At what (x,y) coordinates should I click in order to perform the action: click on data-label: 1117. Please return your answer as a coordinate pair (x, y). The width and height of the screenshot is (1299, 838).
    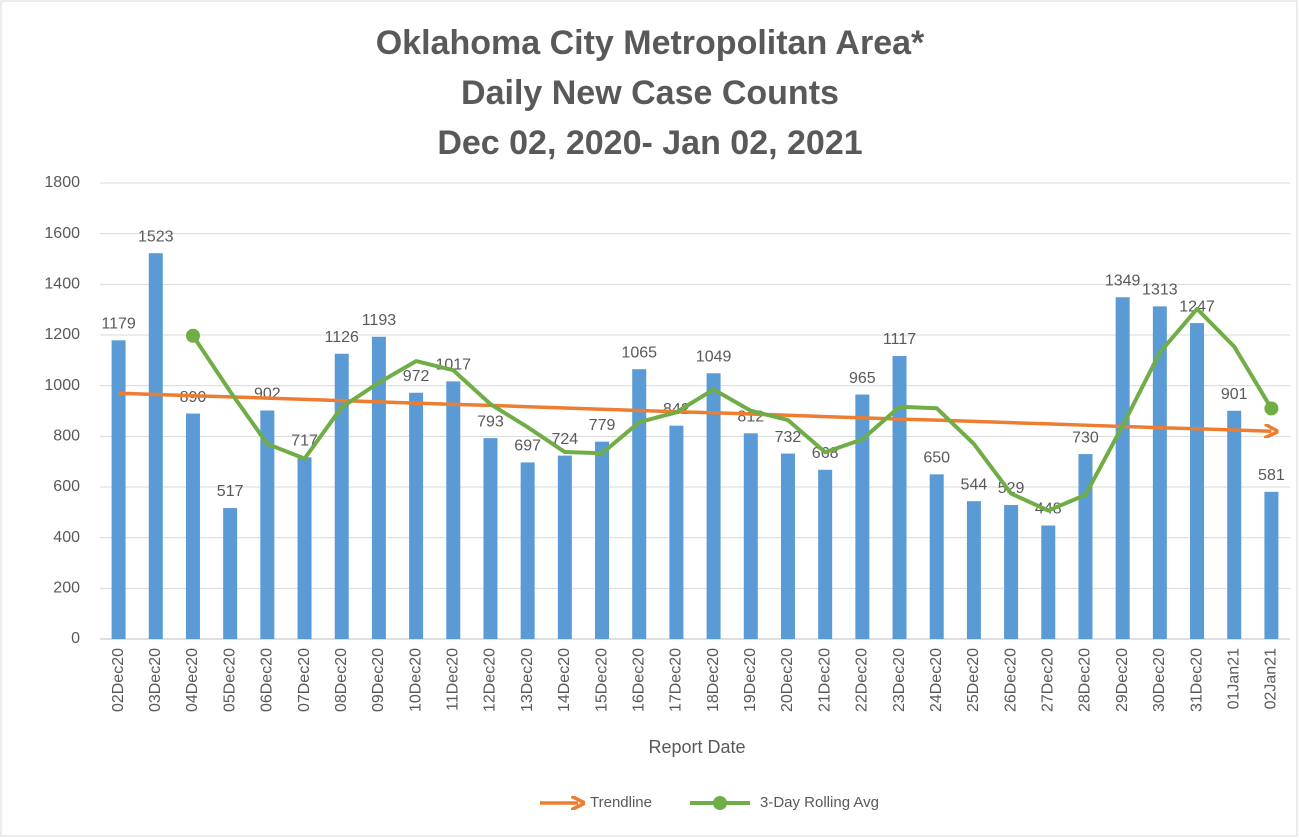
    Looking at the image, I should click on (899, 339).